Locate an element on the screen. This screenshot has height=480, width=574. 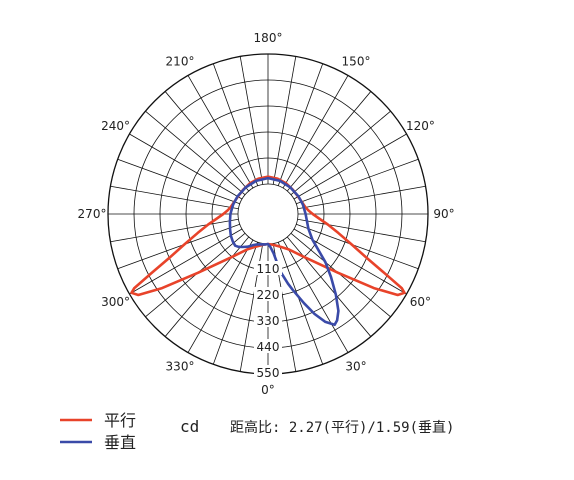
angle-label: 0° is located at coordinates (268, 390).